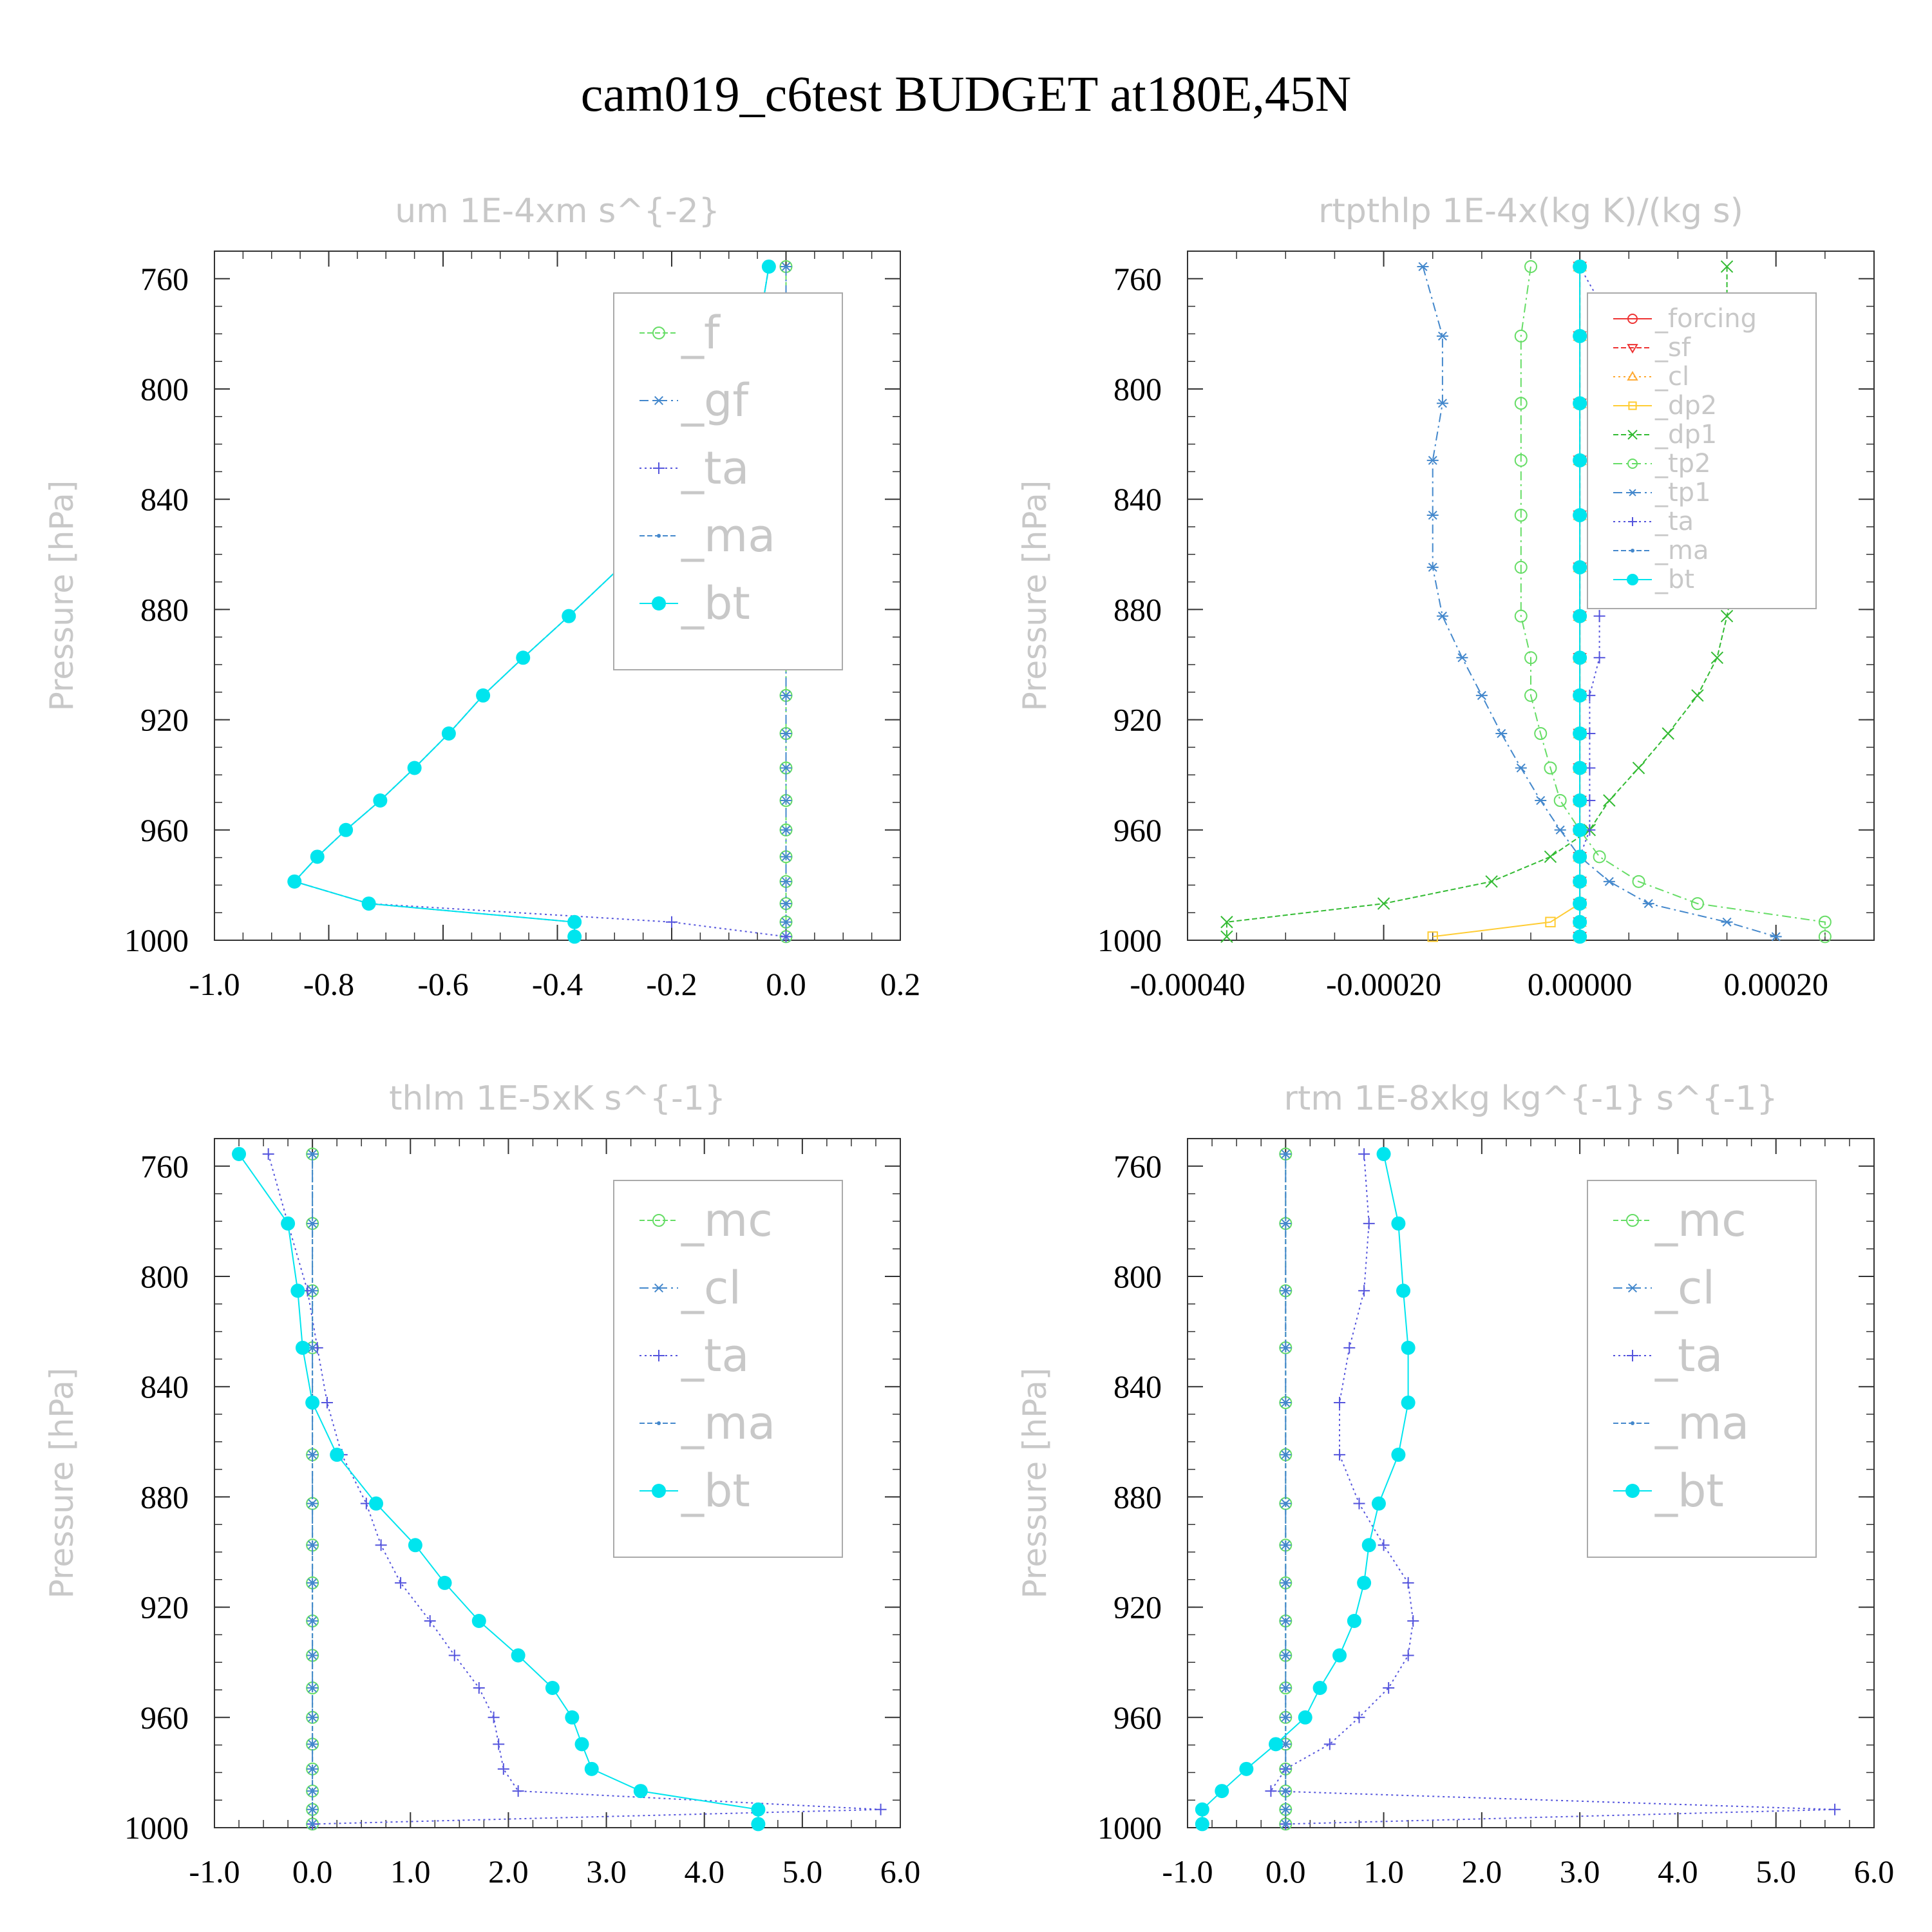 The height and width of the screenshot is (1932, 1932). I want to click on legend: _forcing_sf_cl_dp2_dp1_tp2_tp1_ta_ma_bt, so click(1702, 450).